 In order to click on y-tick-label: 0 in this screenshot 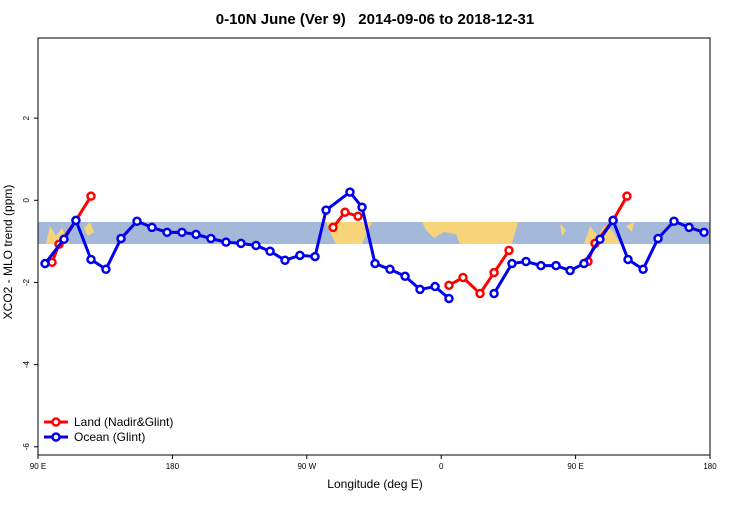, I will do `click(26, 200)`.